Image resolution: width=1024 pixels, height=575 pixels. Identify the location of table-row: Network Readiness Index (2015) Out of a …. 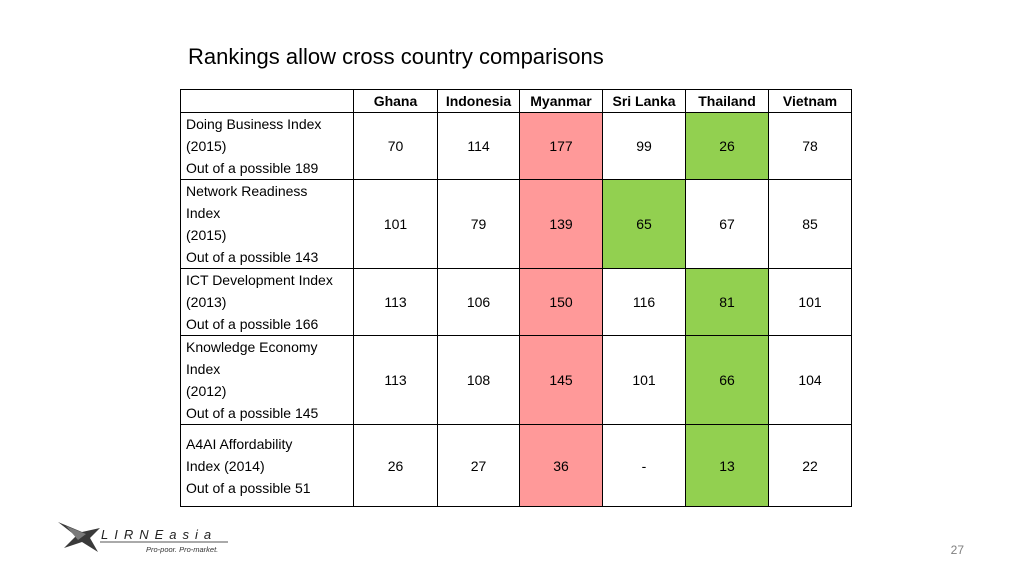
(516, 224).